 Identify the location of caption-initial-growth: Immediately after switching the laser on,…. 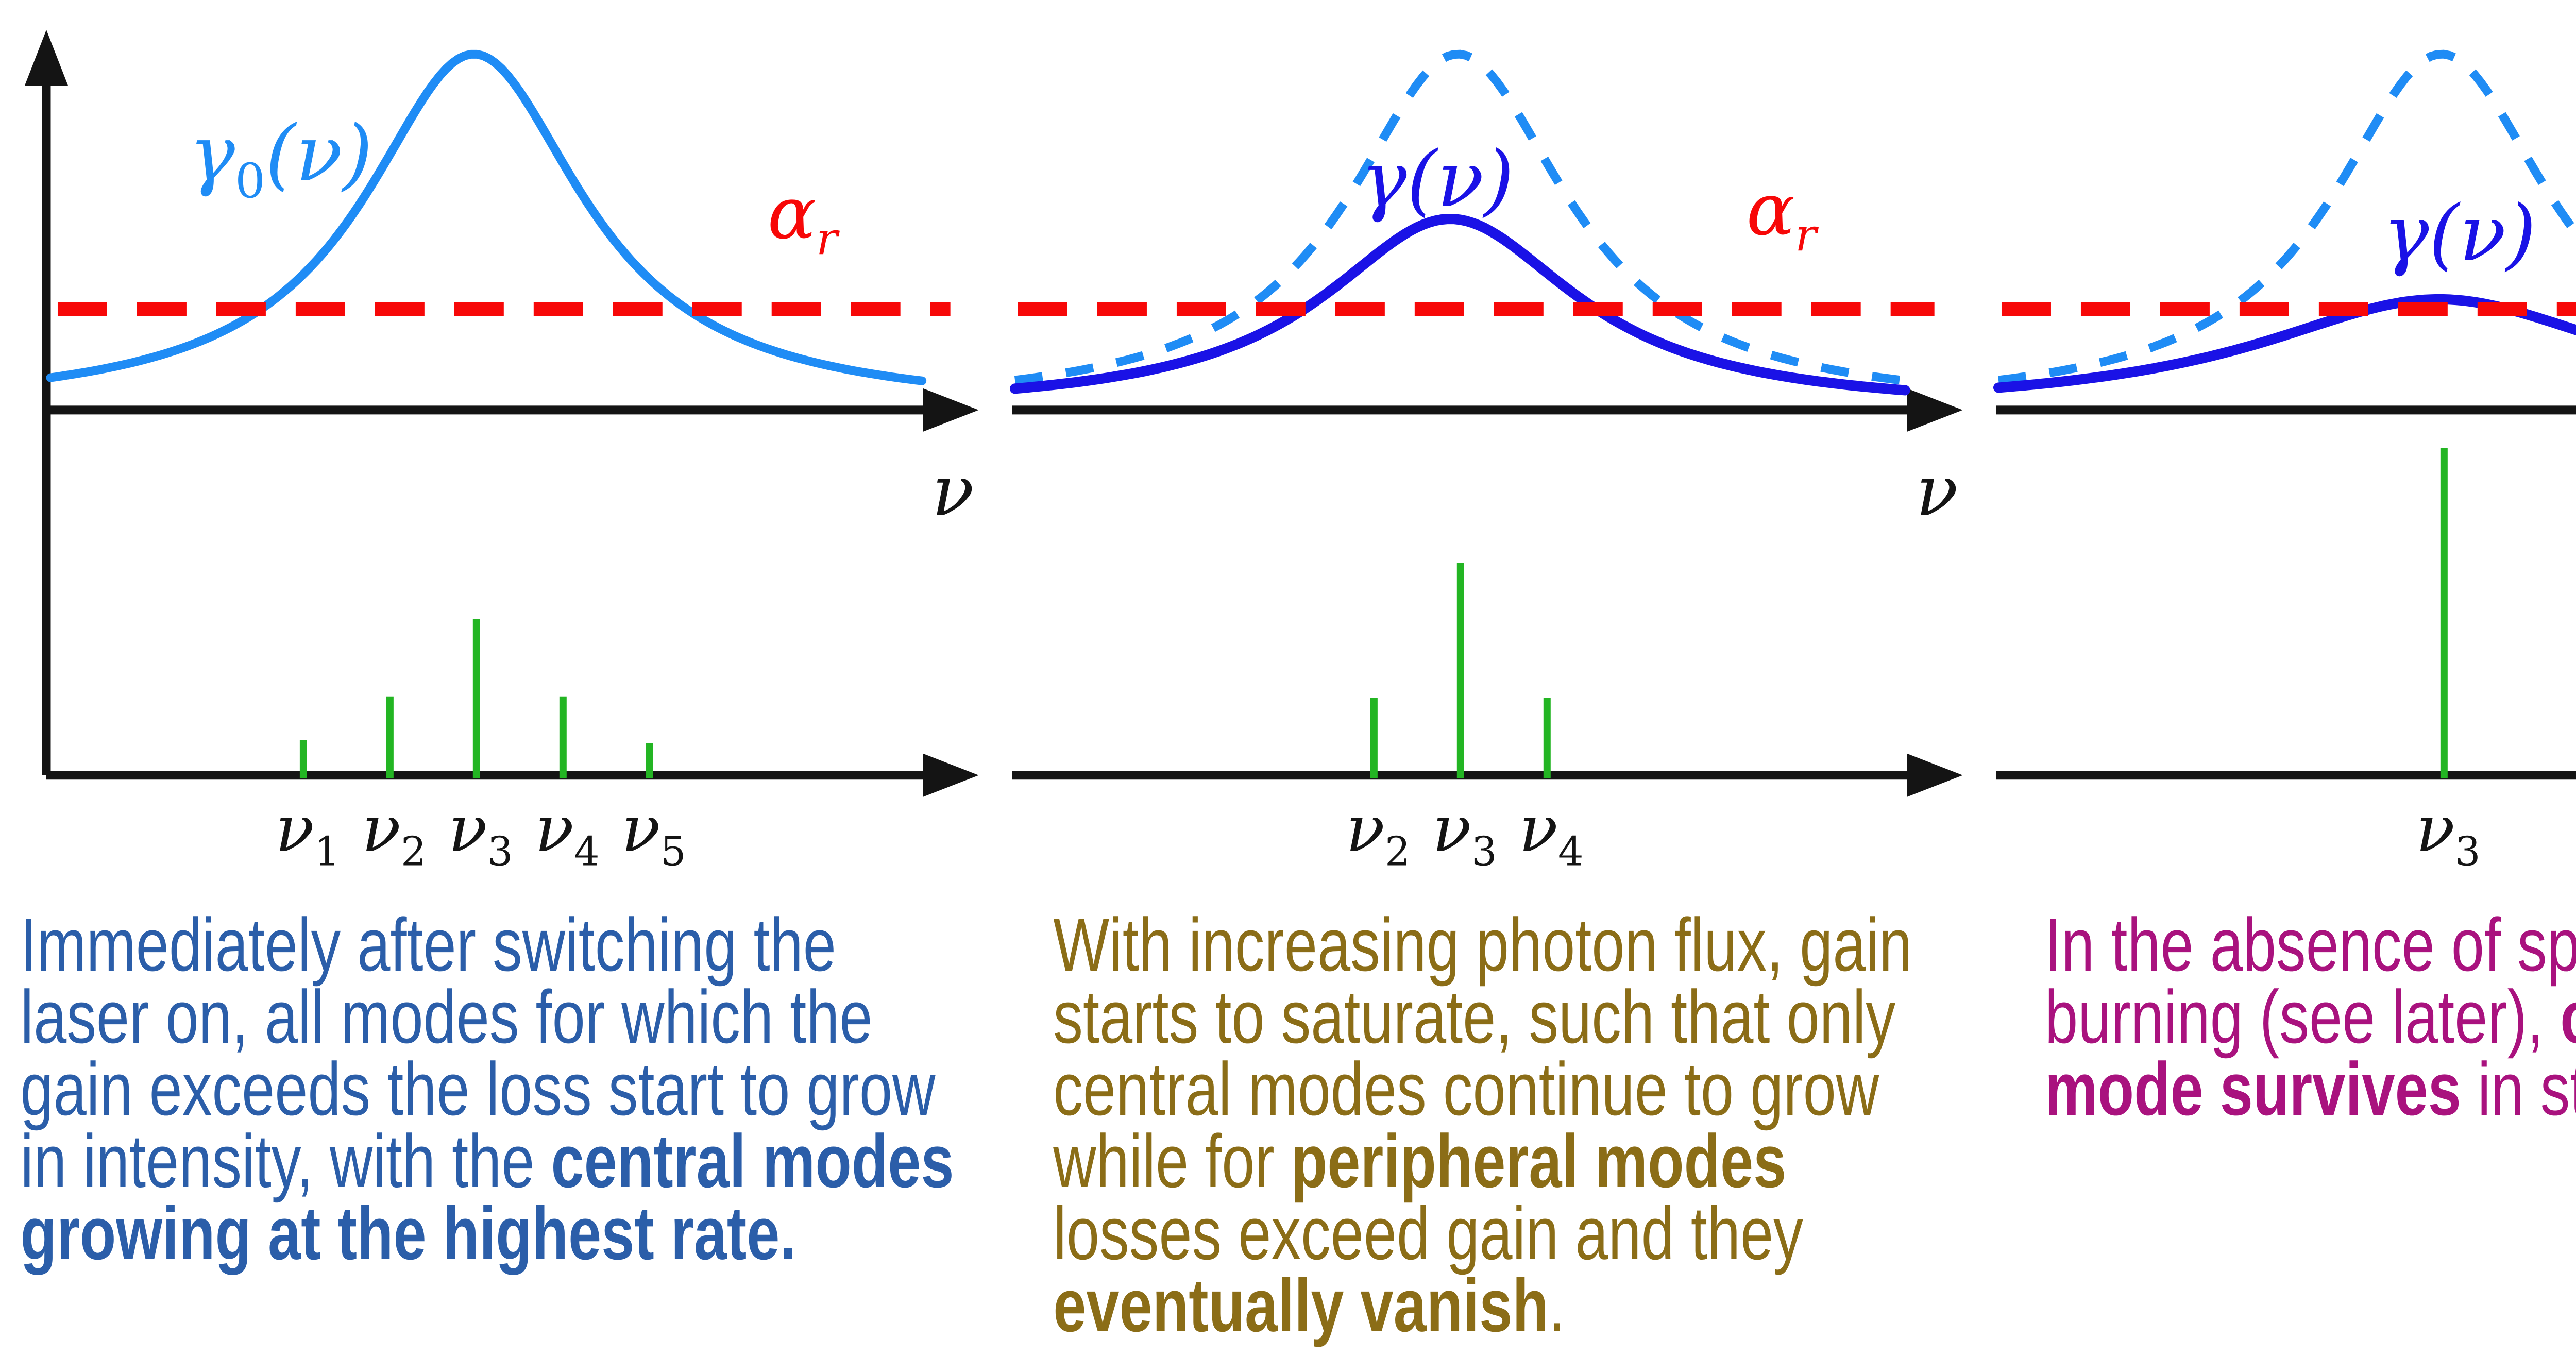
(477, 1088).